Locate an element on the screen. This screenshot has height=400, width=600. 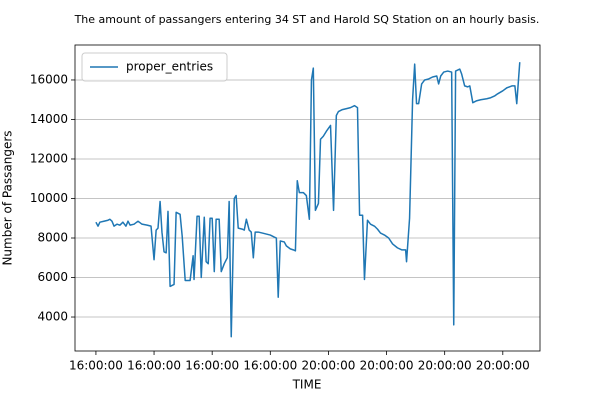
y-tick-label: 6000 is located at coordinates (52, 277).